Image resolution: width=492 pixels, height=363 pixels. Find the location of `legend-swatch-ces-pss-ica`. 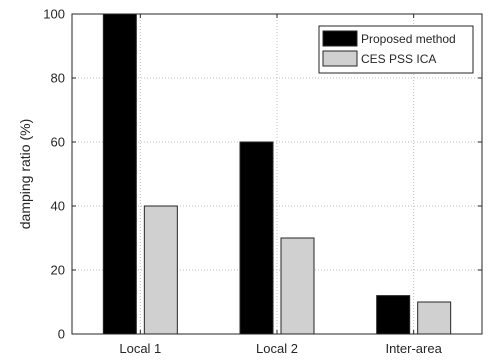

legend-swatch-ces-pss-ica is located at coordinates (340, 58).